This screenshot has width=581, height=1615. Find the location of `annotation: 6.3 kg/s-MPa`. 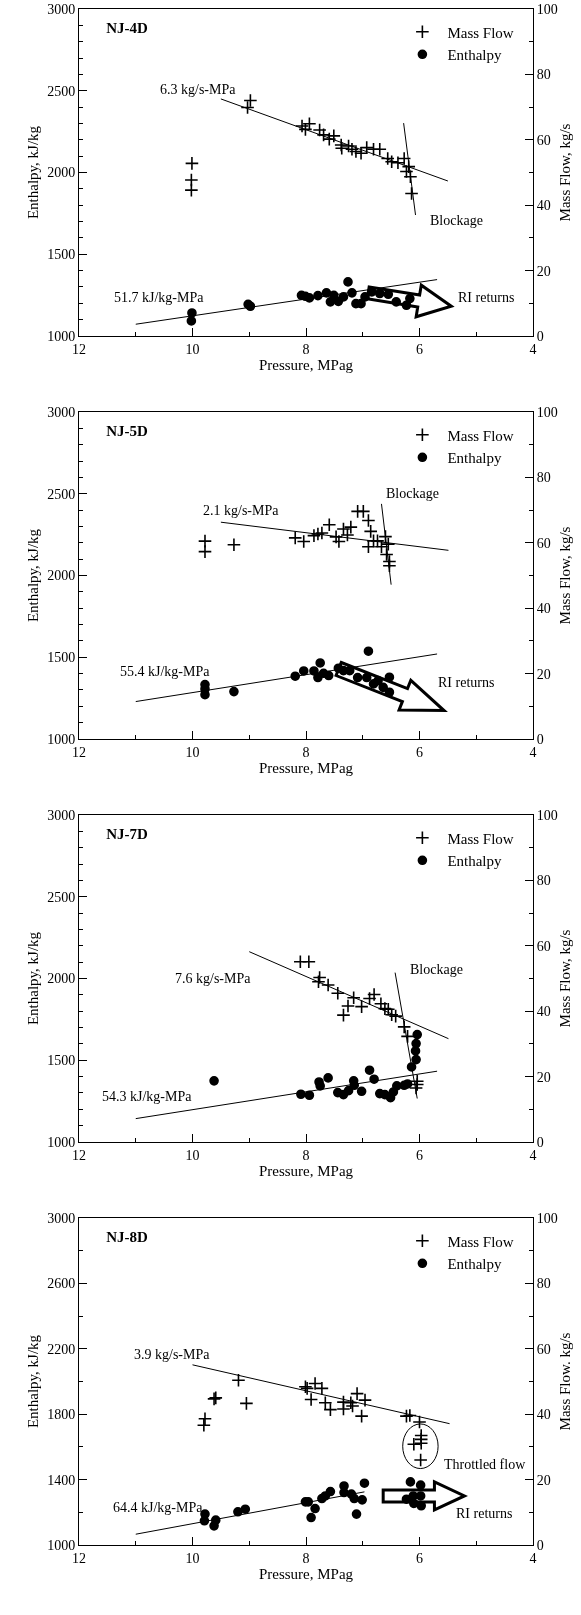

annotation: 6.3 kg/s-MPa is located at coordinates (198, 89).